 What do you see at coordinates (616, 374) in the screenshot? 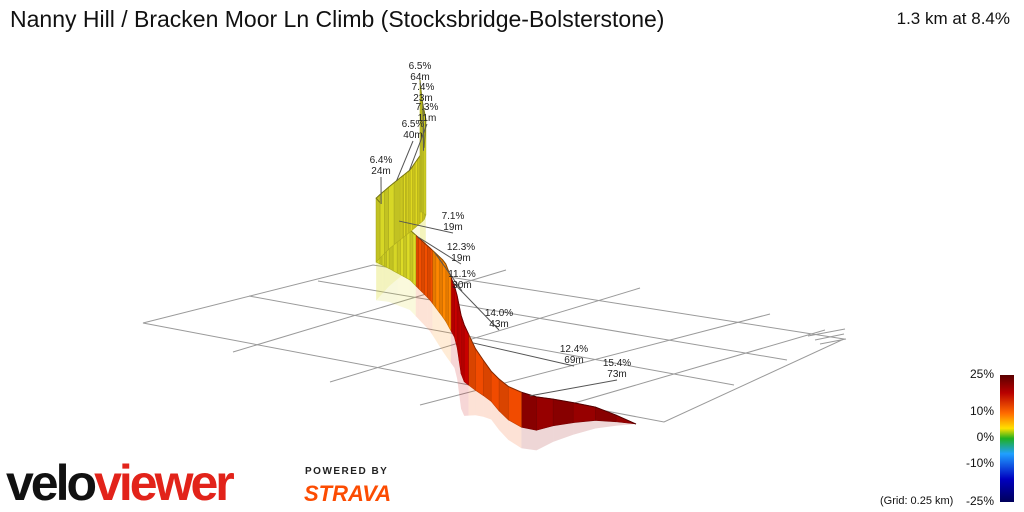
I see `segment-length-label: 73m` at bounding box center [616, 374].